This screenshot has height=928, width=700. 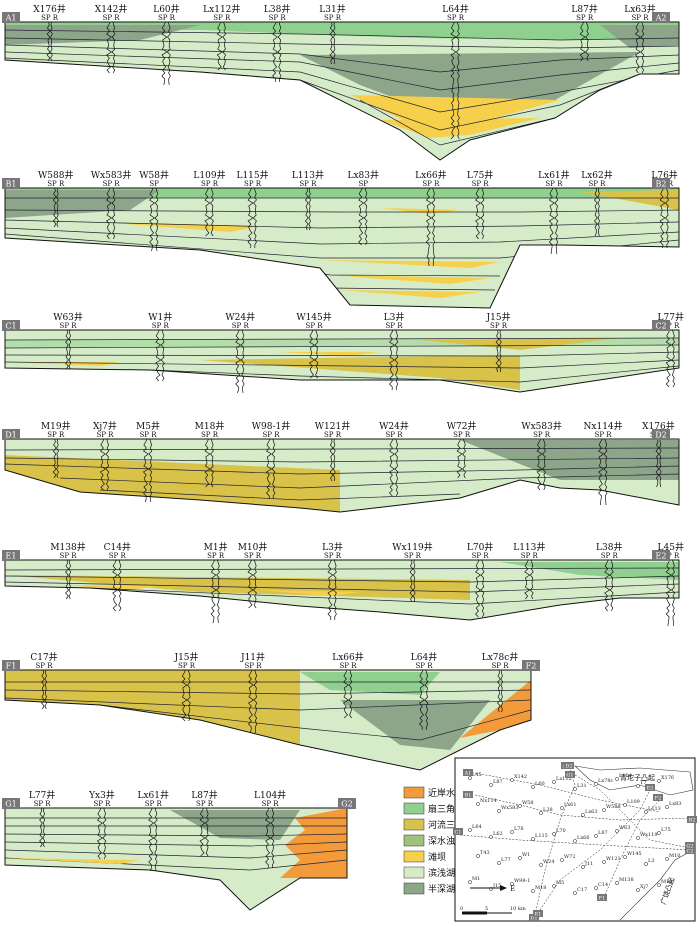 What do you see at coordinates (498, 782) in the screenshot?
I see `svg-text: L87` at bounding box center [498, 782].